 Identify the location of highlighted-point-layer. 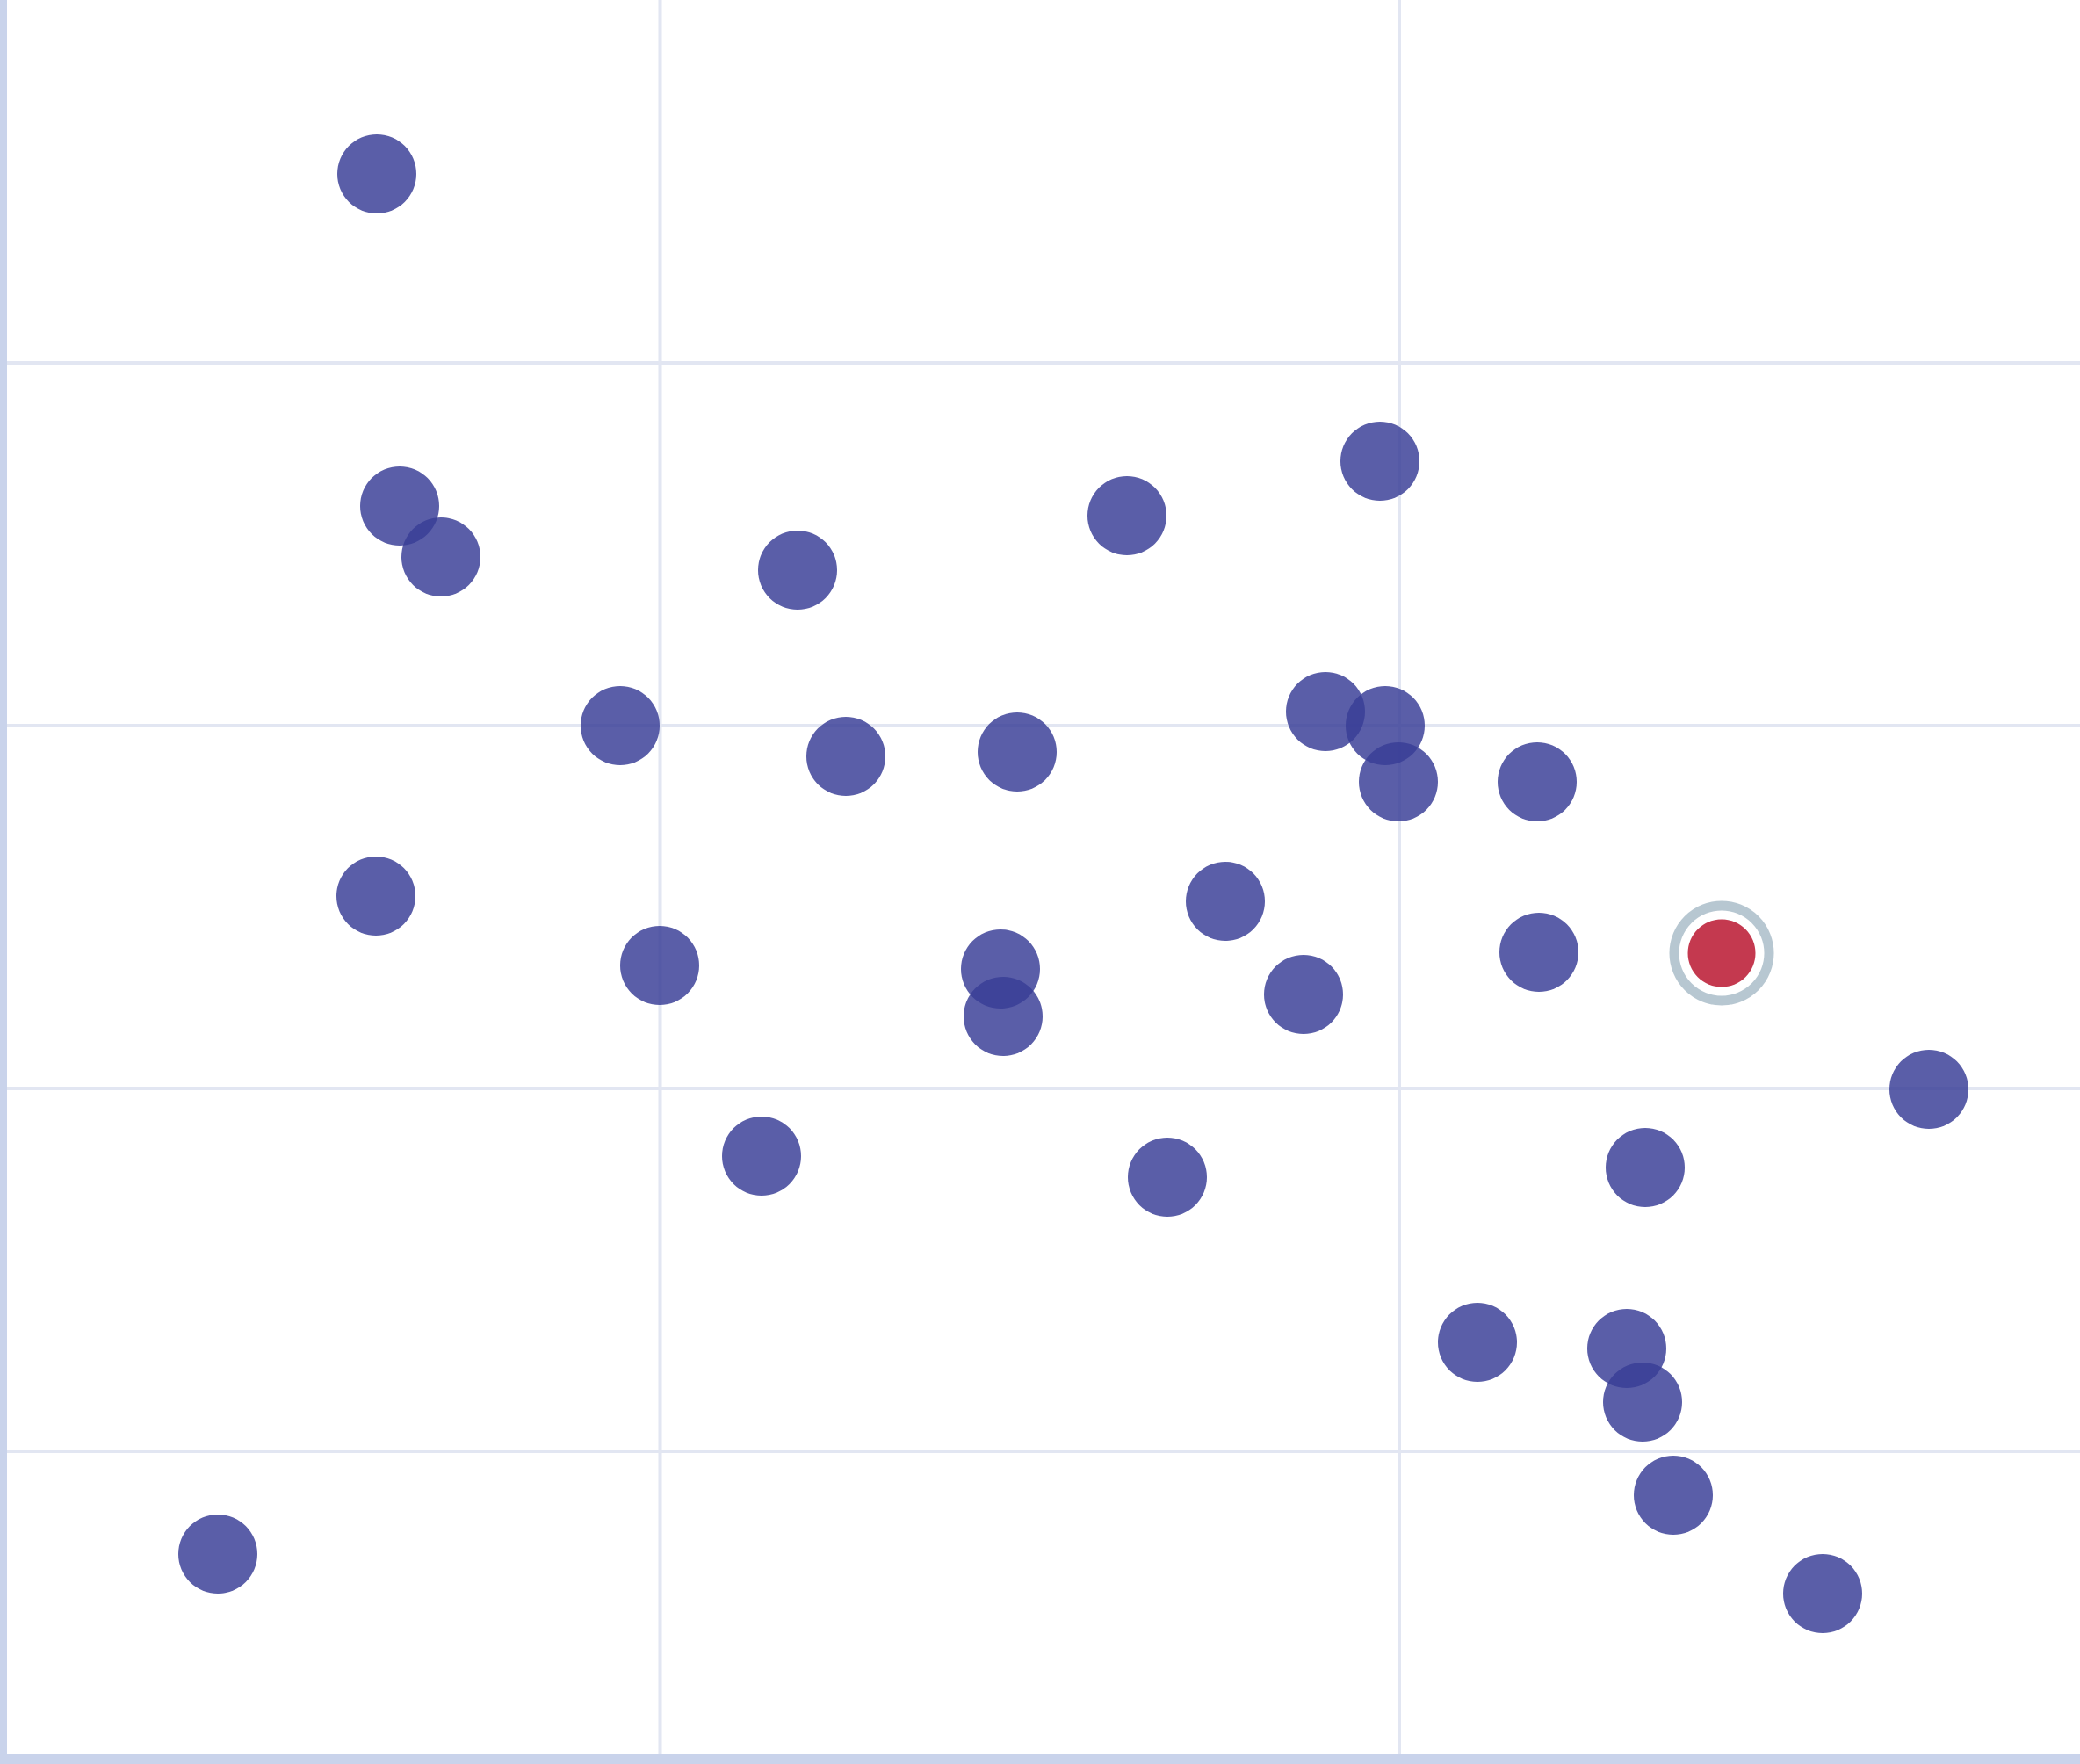
(1721, 953).